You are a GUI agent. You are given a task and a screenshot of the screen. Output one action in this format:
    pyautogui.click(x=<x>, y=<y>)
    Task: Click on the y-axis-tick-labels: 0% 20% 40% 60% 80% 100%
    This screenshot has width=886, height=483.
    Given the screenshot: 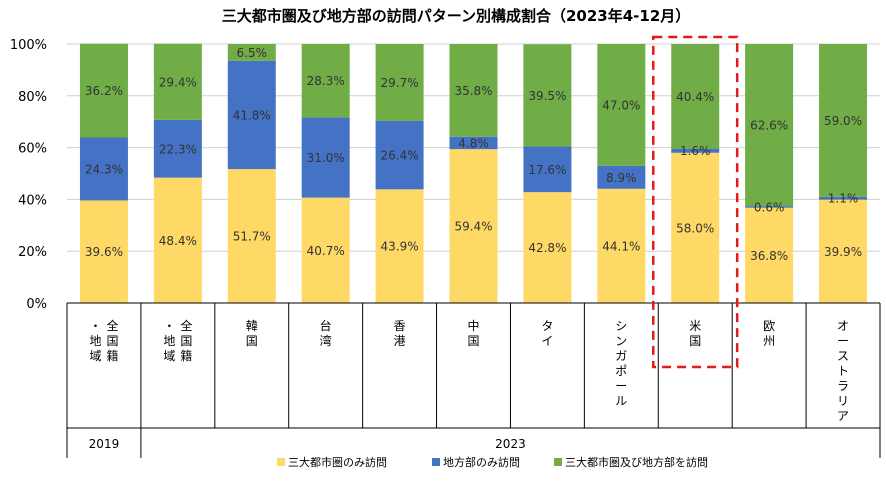 What is the action you would take?
    pyautogui.click(x=28, y=175)
    